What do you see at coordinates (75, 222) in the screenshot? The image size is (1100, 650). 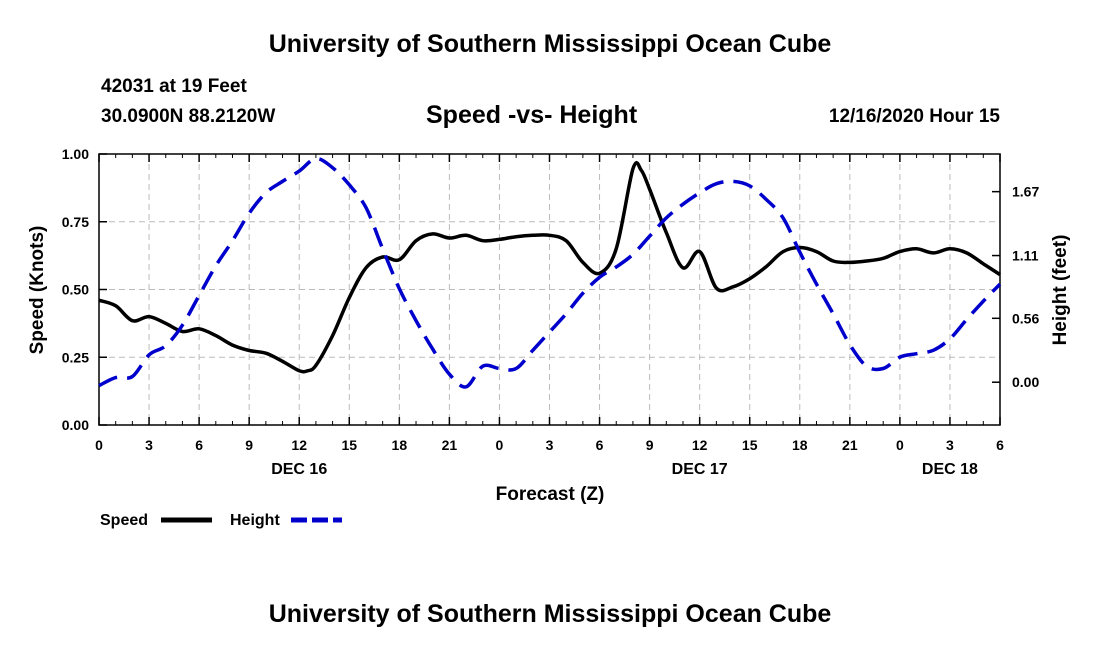 I see `y-tick-label: 0.75` at bounding box center [75, 222].